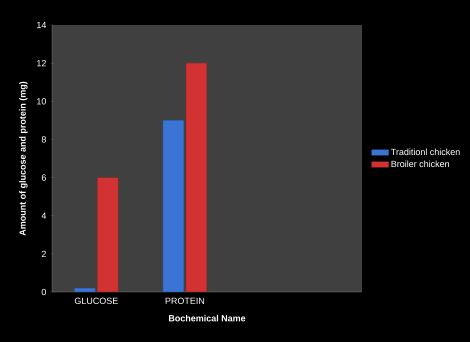 Image resolution: width=470 pixels, height=342 pixels. What do you see at coordinates (41, 101) in the screenshot?
I see `y-tick-label: 10` at bounding box center [41, 101].